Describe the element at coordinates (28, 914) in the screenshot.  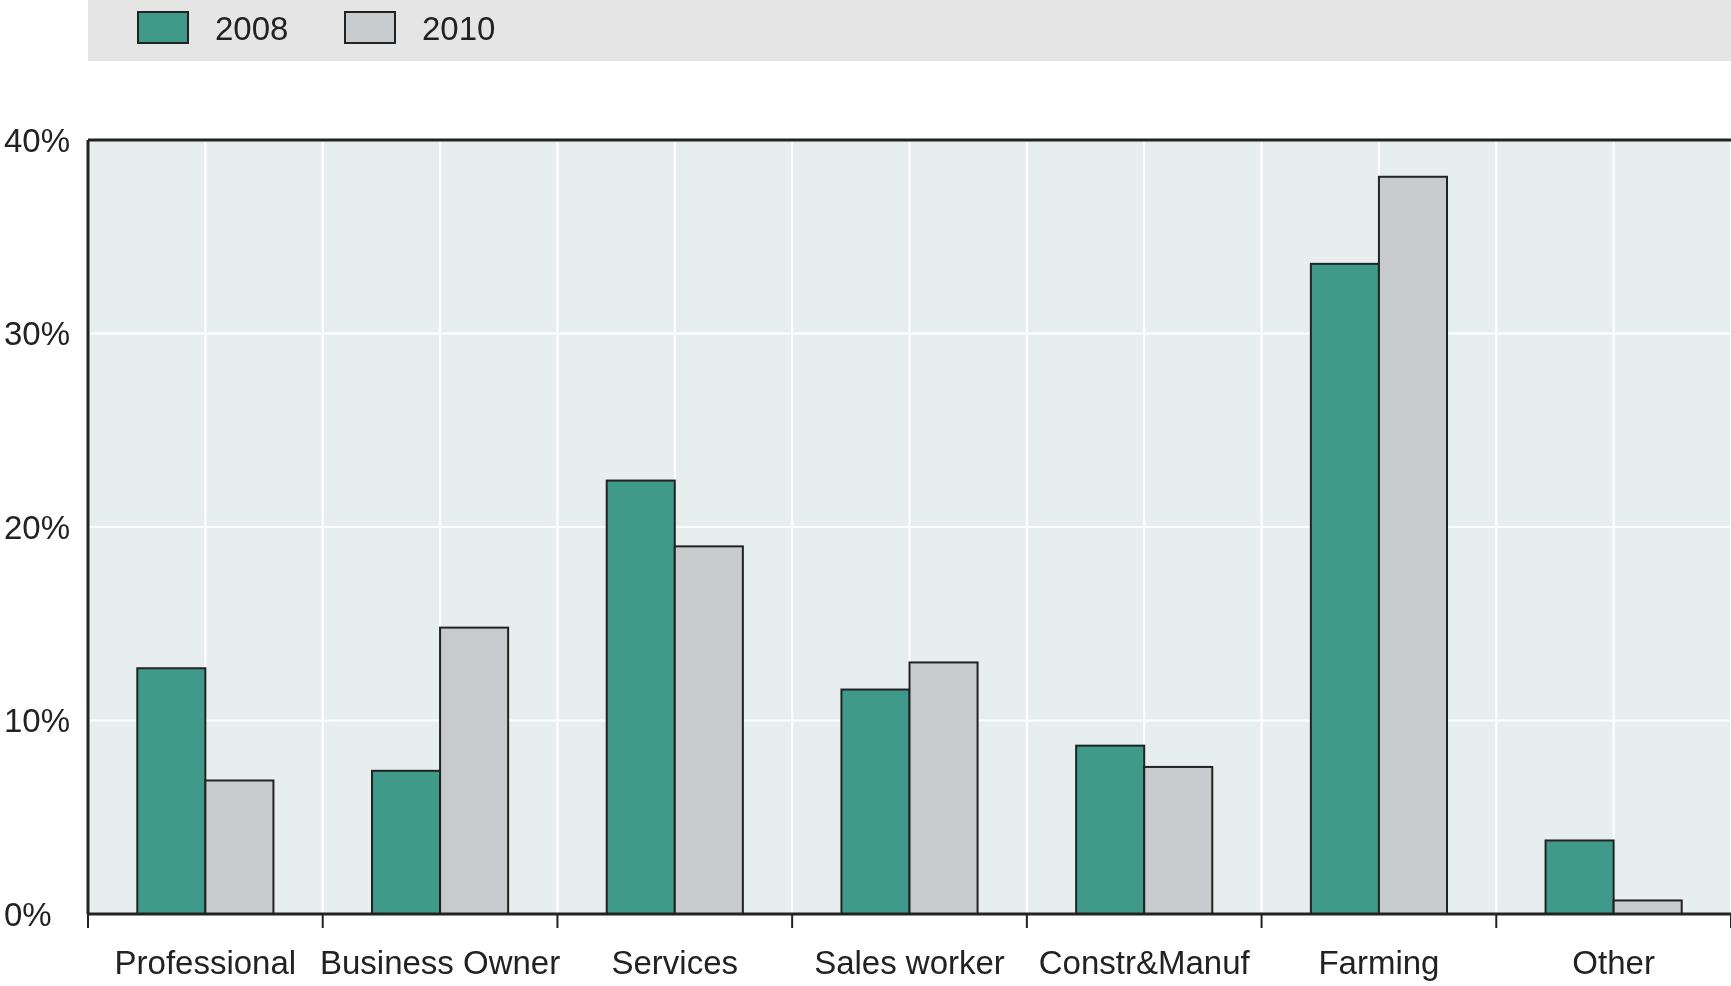
I see `y-tick-label: 0%` at that location.